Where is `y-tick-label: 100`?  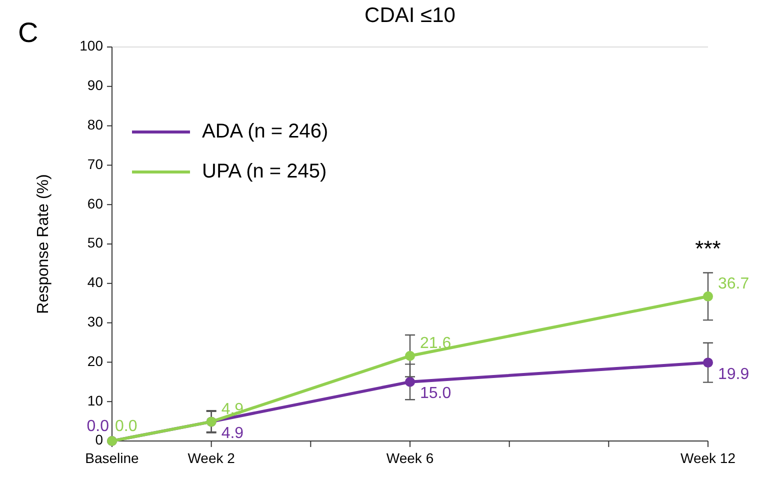
y-tick-label: 100 is located at coordinates (92, 46).